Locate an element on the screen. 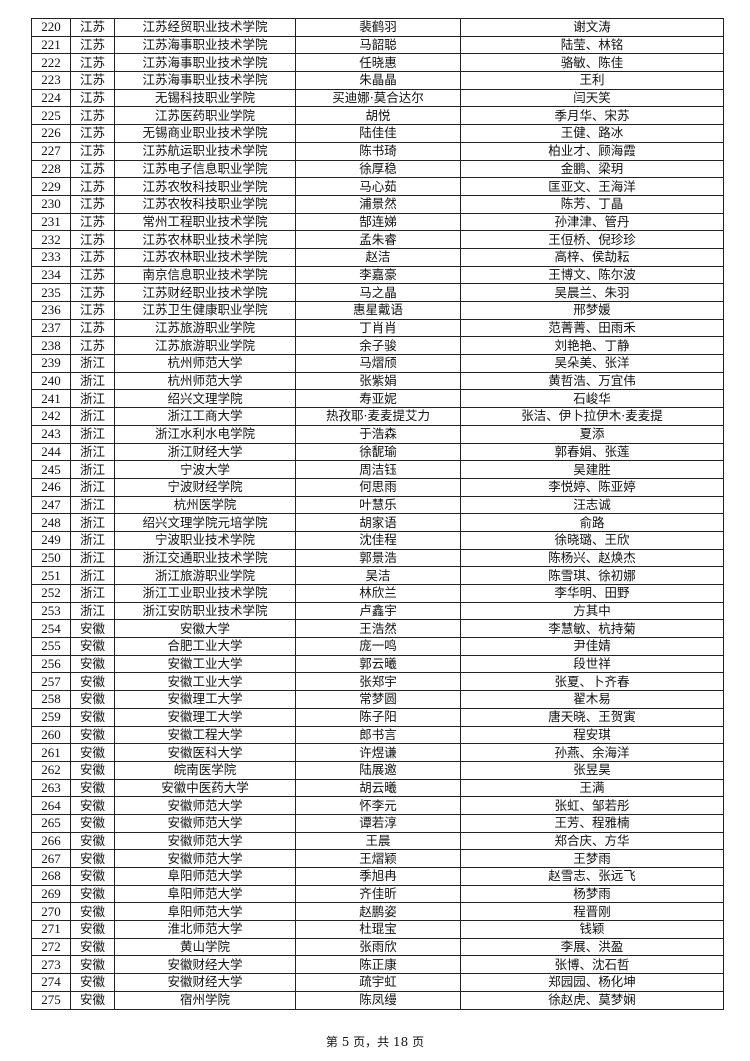  row-number: 242 is located at coordinates (51, 416).